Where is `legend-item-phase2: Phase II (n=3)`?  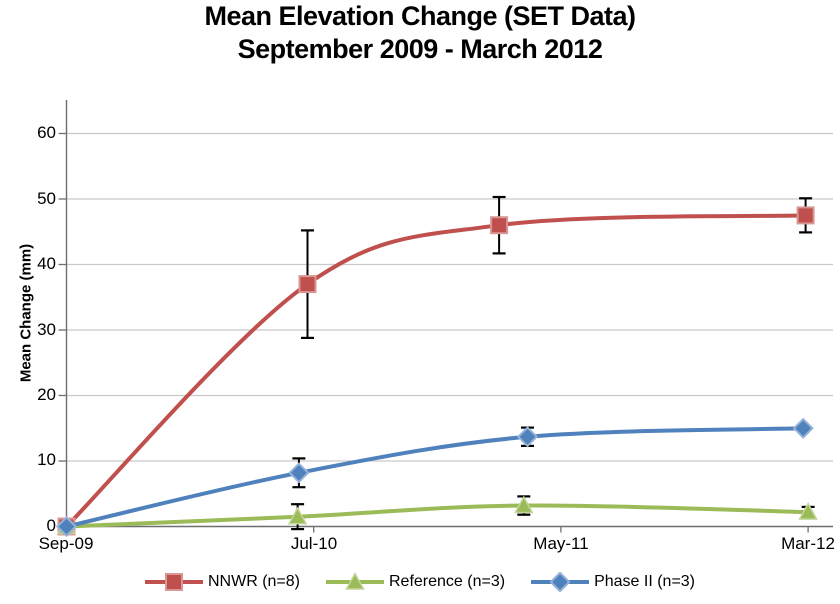
legend-item-phase2: Phase II (n=3) is located at coordinates (613, 582).